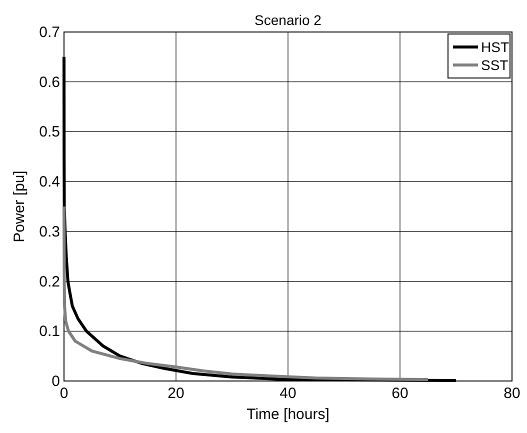  I want to click on y-tick-label: 0.5, so click(49, 132).